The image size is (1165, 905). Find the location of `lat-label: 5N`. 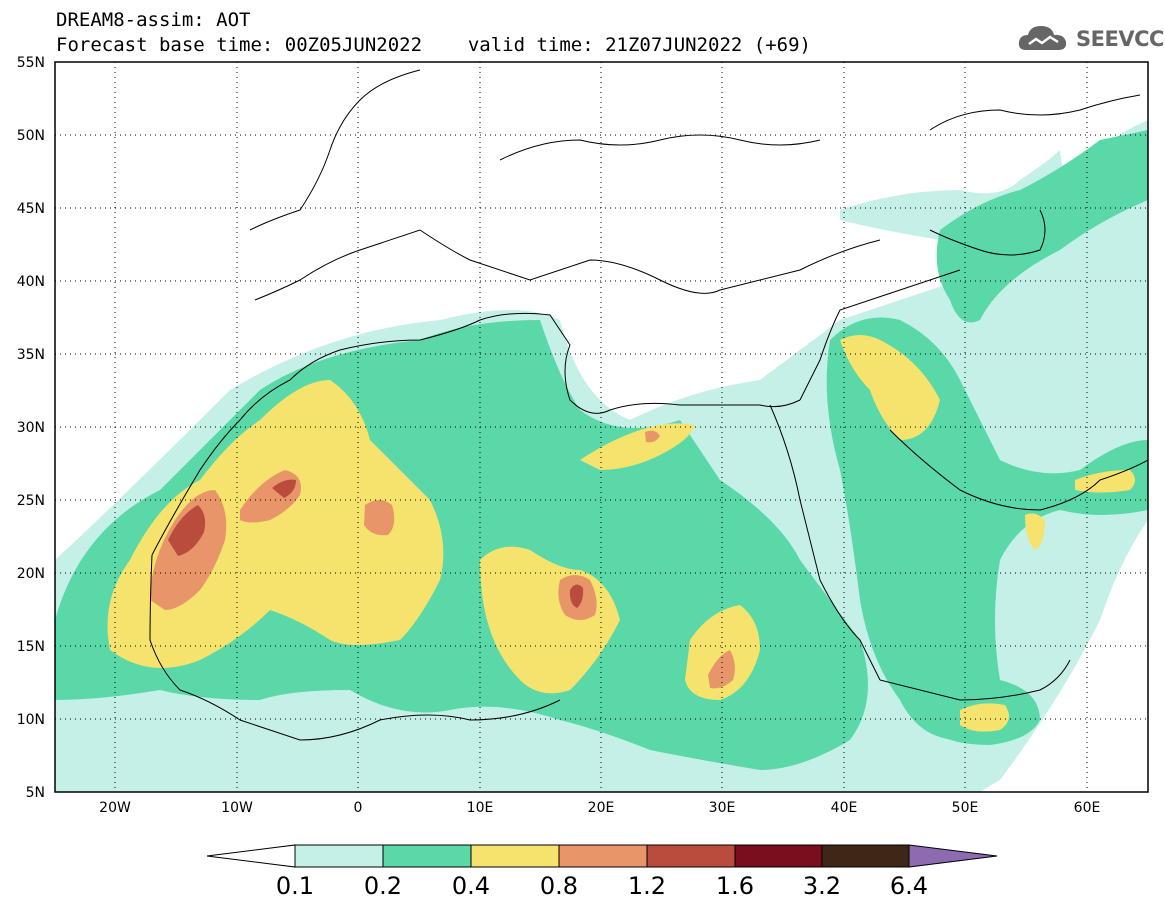

lat-label: 5N is located at coordinates (35, 793).